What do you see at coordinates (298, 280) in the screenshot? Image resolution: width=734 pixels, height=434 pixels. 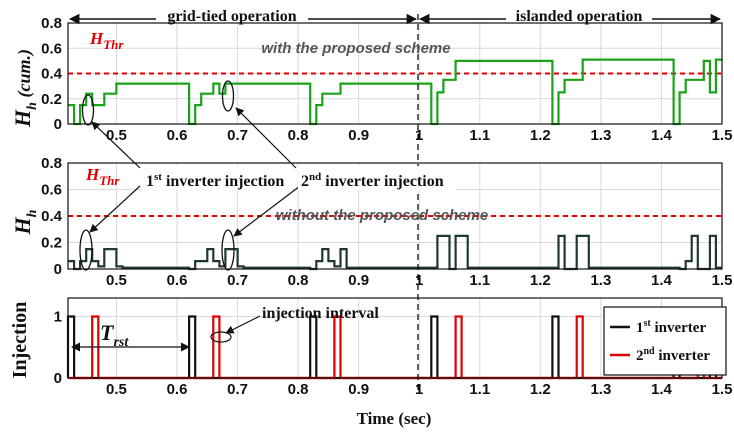 I see `xtick-middle-3: 0.8` at bounding box center [298, 280].